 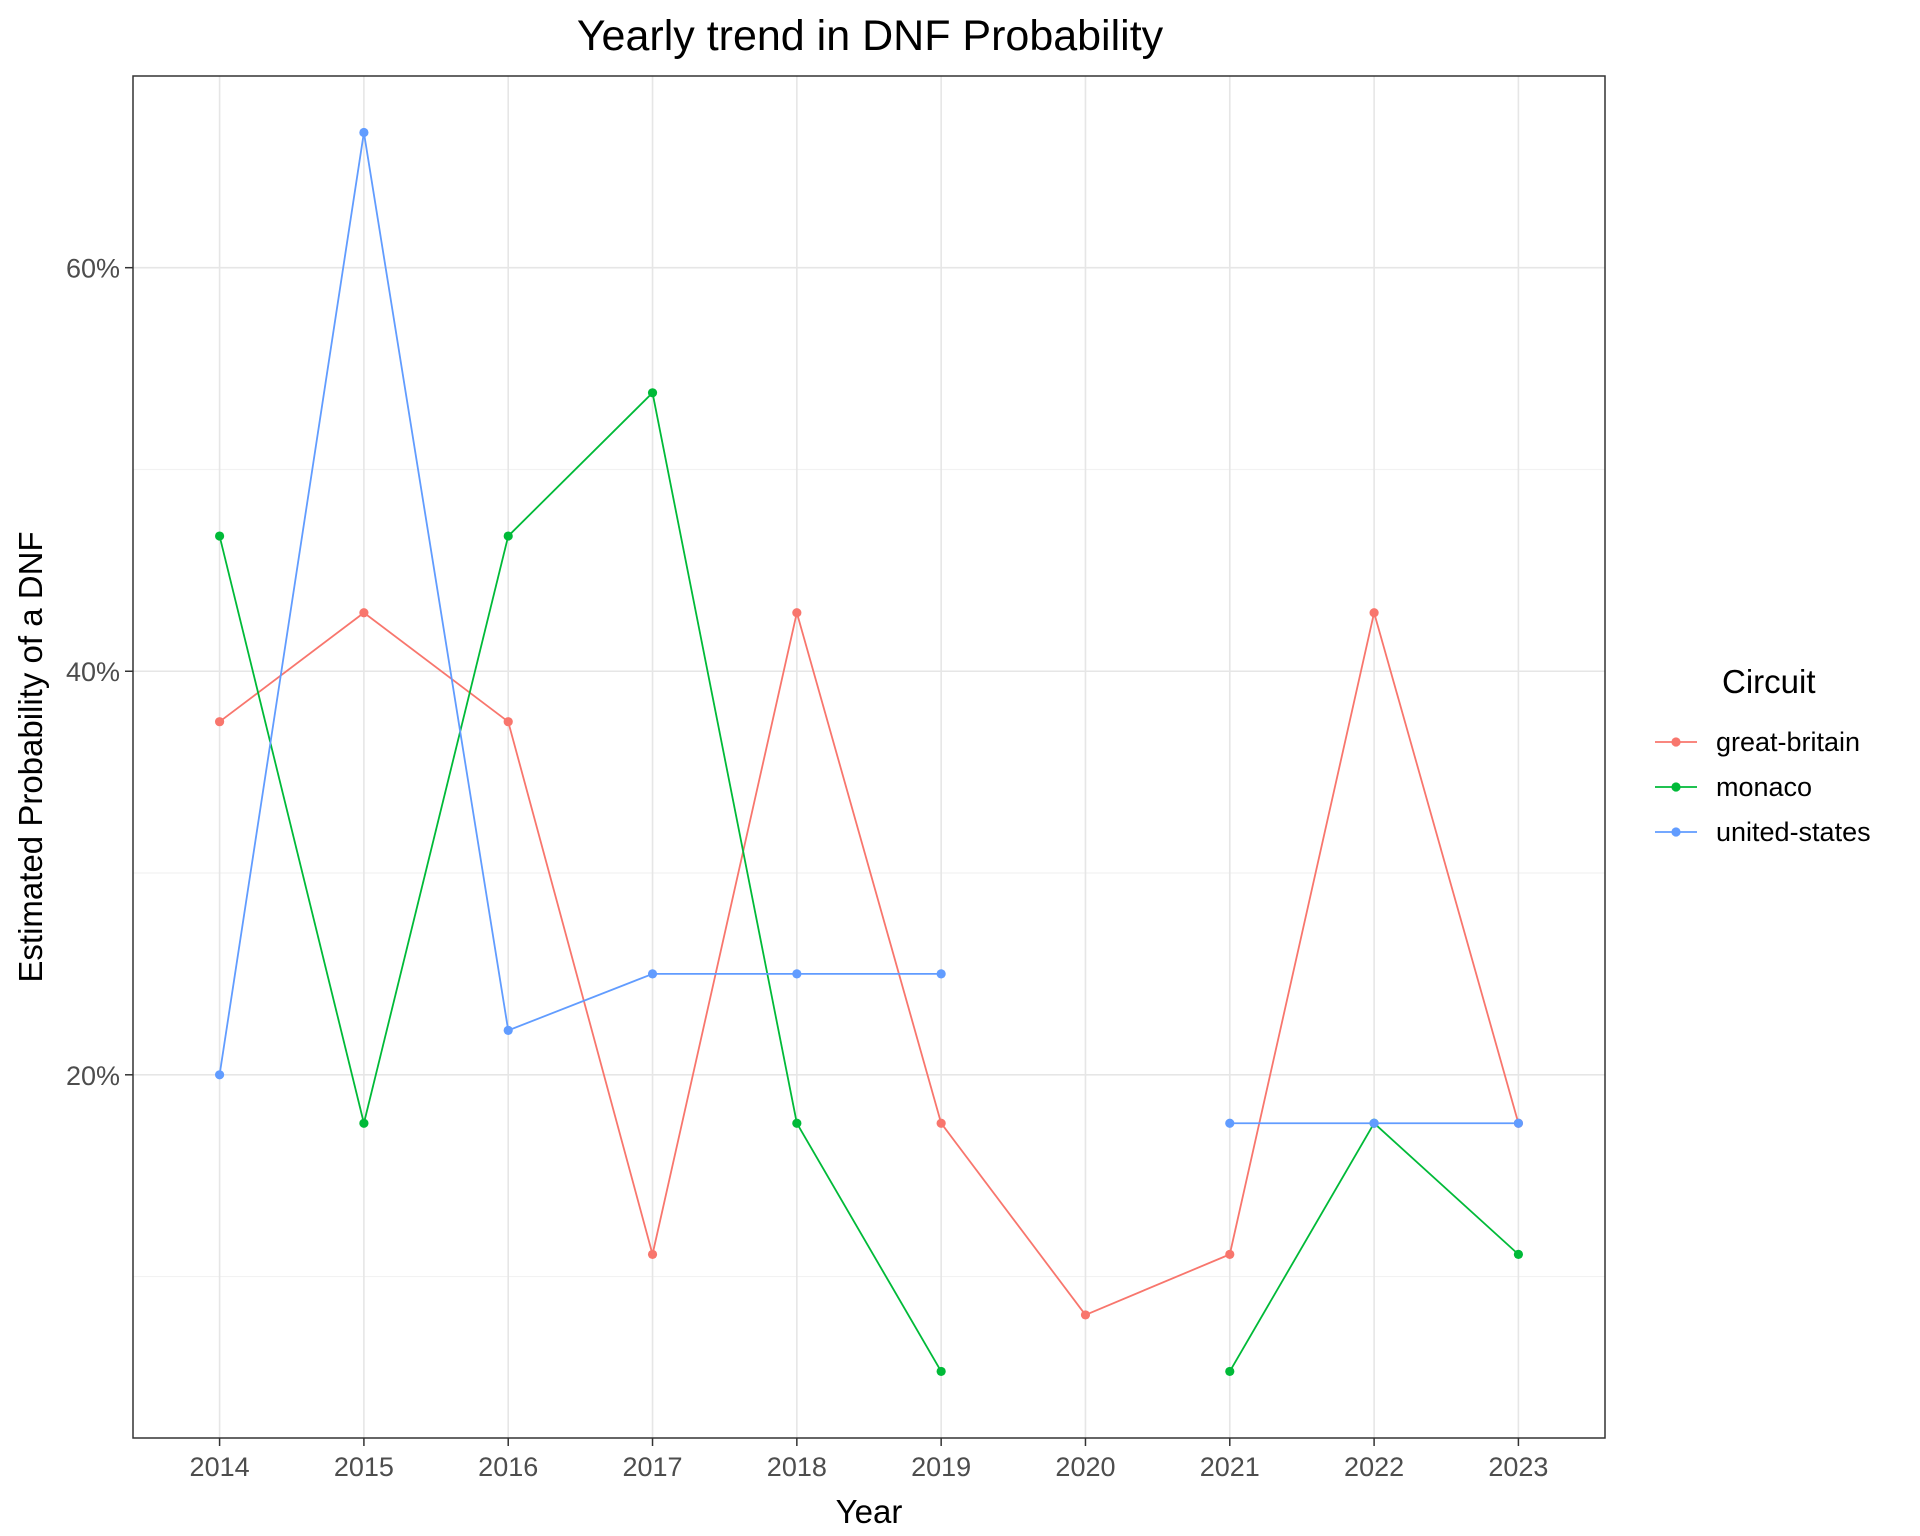 What do you see at coordinates (93, 672) in the screenshot?
I see `y-tick-label: 40%` at bounding box center [93, 672].